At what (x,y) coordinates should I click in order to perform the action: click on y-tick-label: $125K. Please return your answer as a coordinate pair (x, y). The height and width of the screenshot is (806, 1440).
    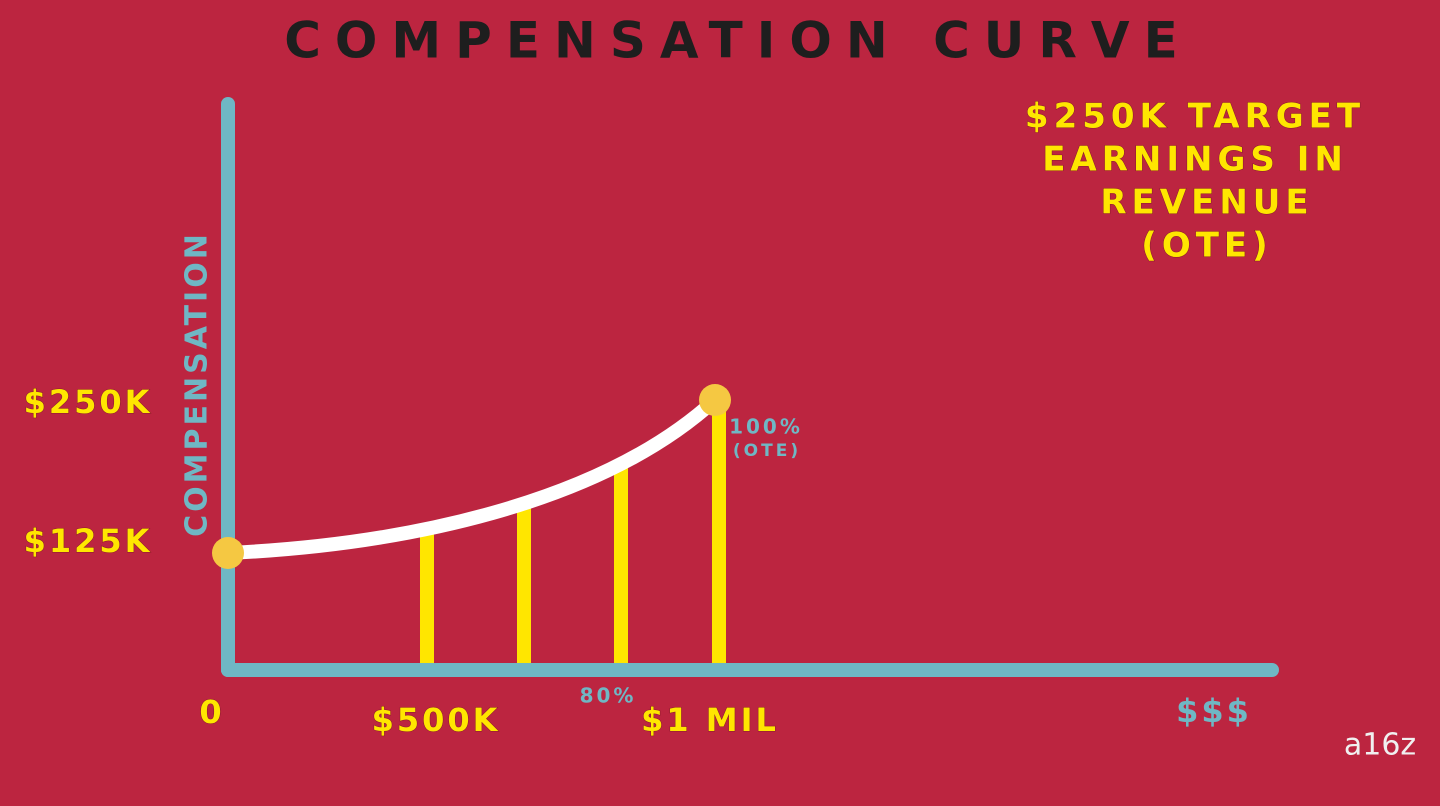
    Looking at the image, I should click on (88, 541).